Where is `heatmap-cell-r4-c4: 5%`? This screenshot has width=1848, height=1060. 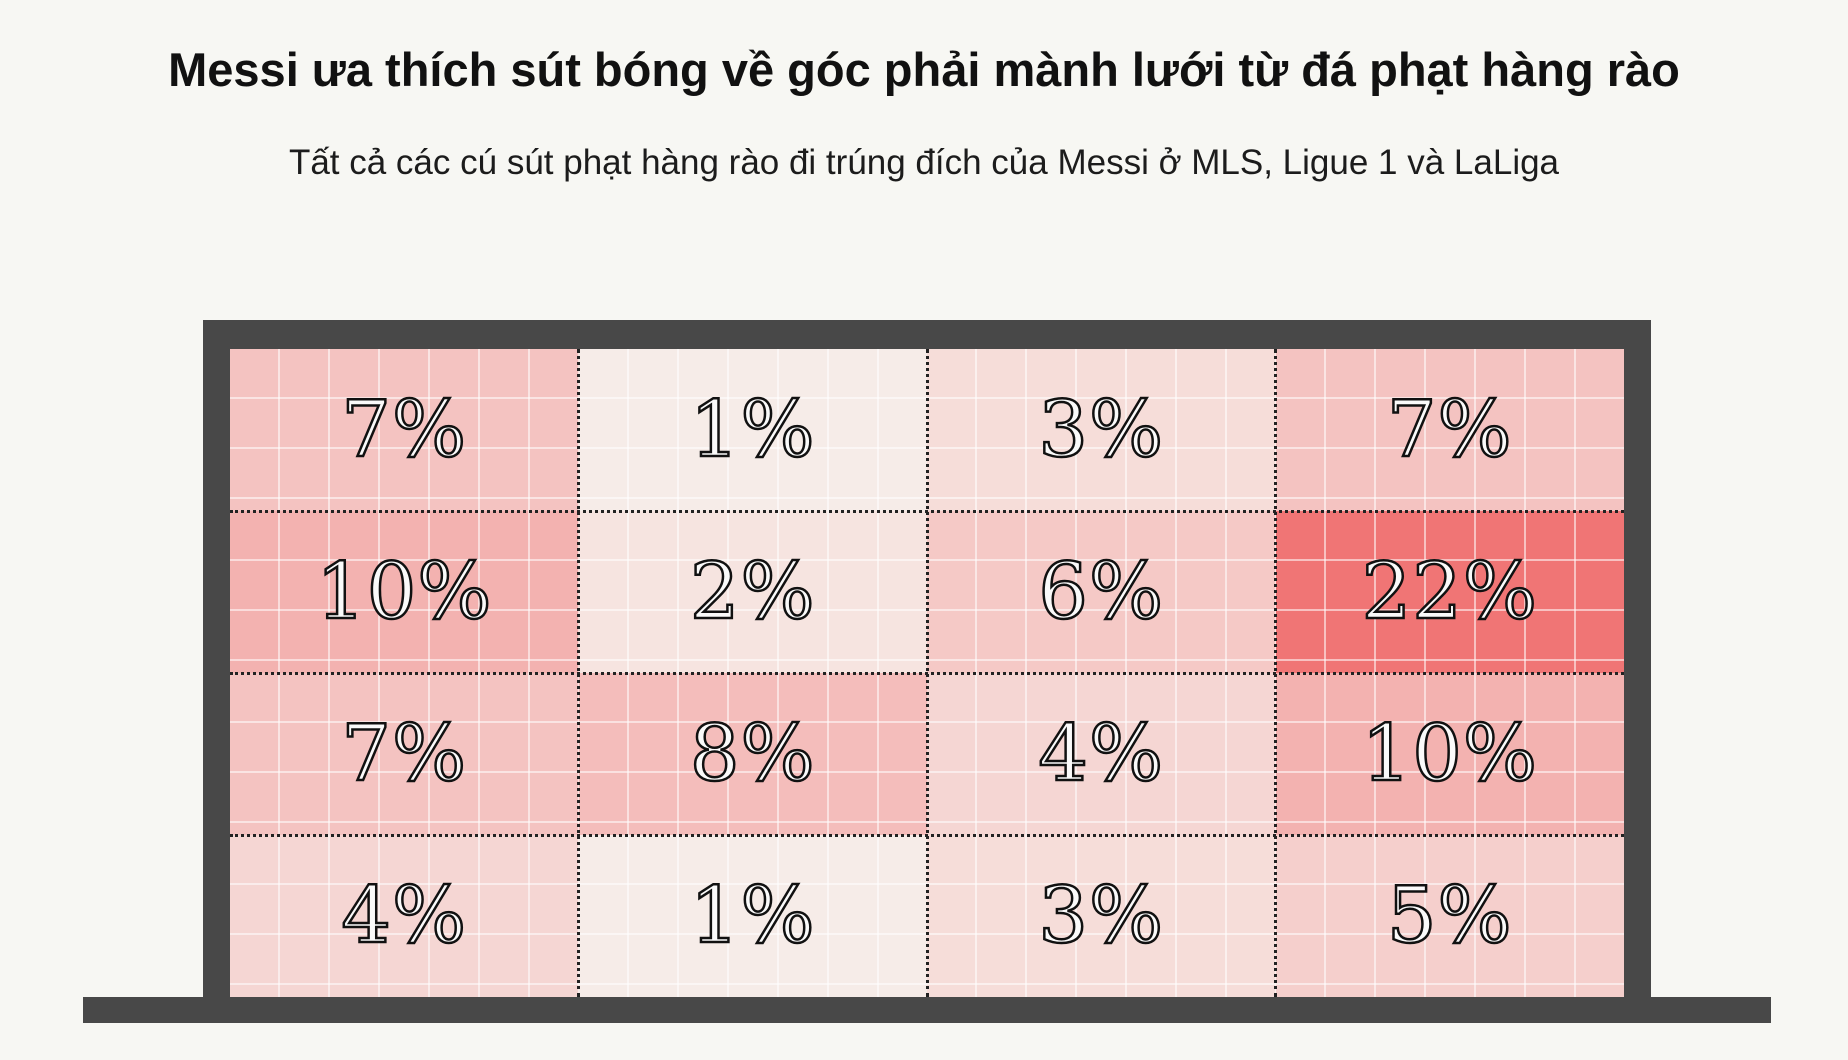
heatmap-cell-r4-c4: 5% is located at coordinates (1449, 916).